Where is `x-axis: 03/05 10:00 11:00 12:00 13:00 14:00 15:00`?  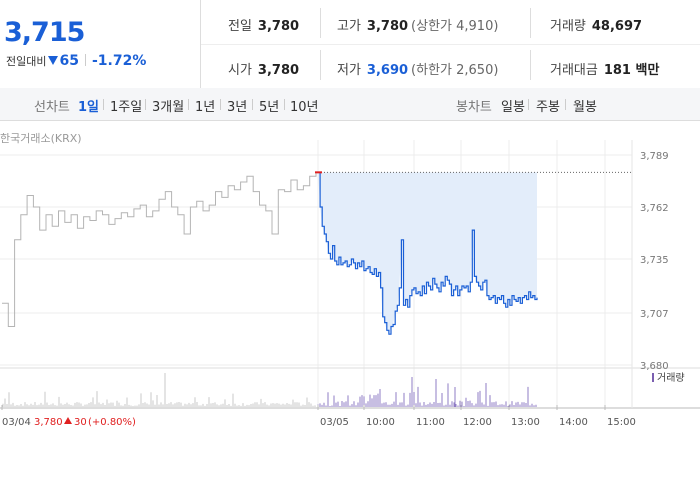
x-axis: 03/05 10:00 11:00 12:00 13:00 14:00 15:00 is located at coordinates (318, 416).